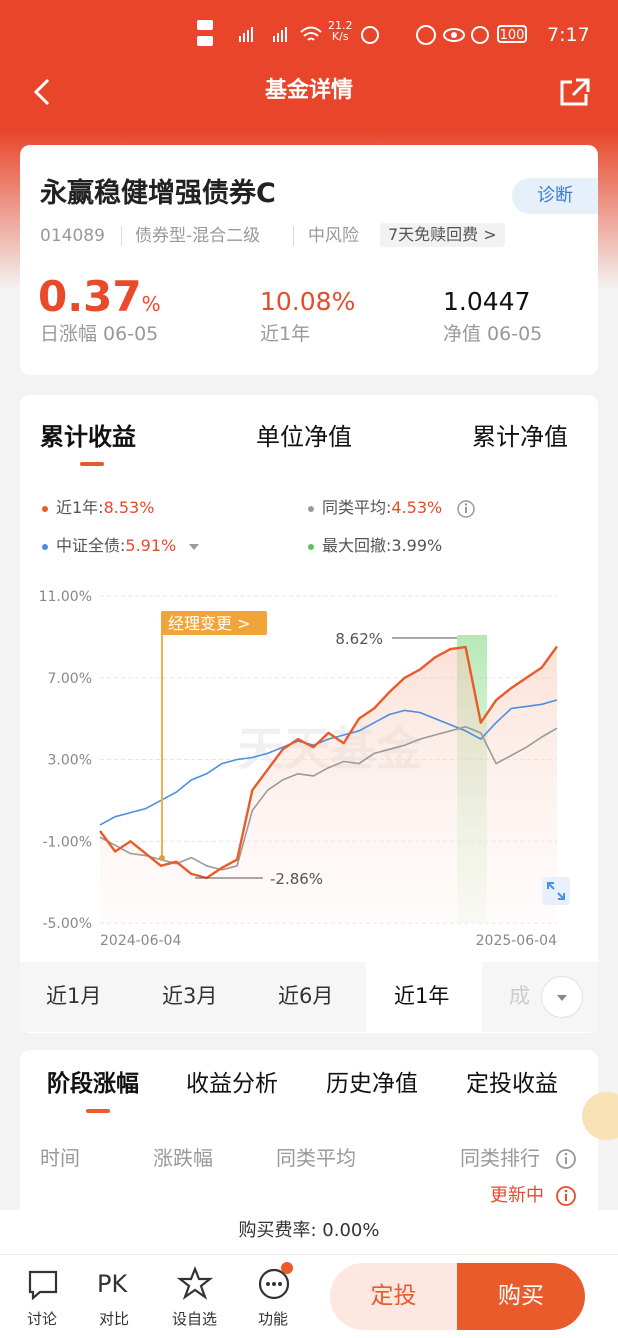  I want to click on legend-value: 4.53%, so click(417, 507).